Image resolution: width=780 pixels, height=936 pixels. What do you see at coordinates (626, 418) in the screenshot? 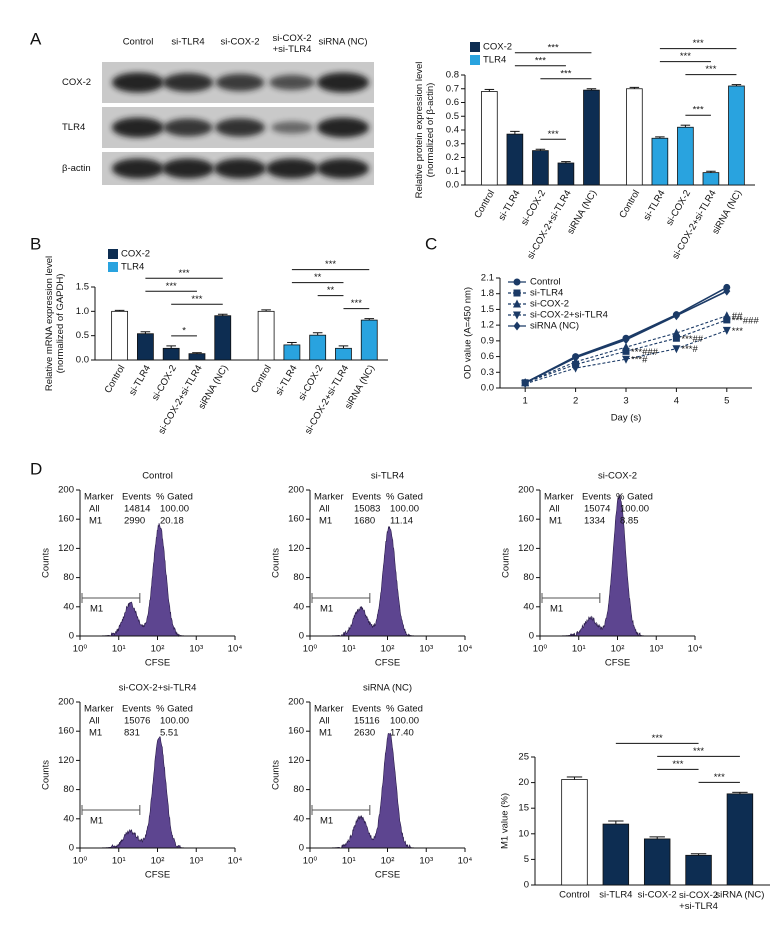
I see `x-axis-label: Day (s)` at bounding box center [626, 418].